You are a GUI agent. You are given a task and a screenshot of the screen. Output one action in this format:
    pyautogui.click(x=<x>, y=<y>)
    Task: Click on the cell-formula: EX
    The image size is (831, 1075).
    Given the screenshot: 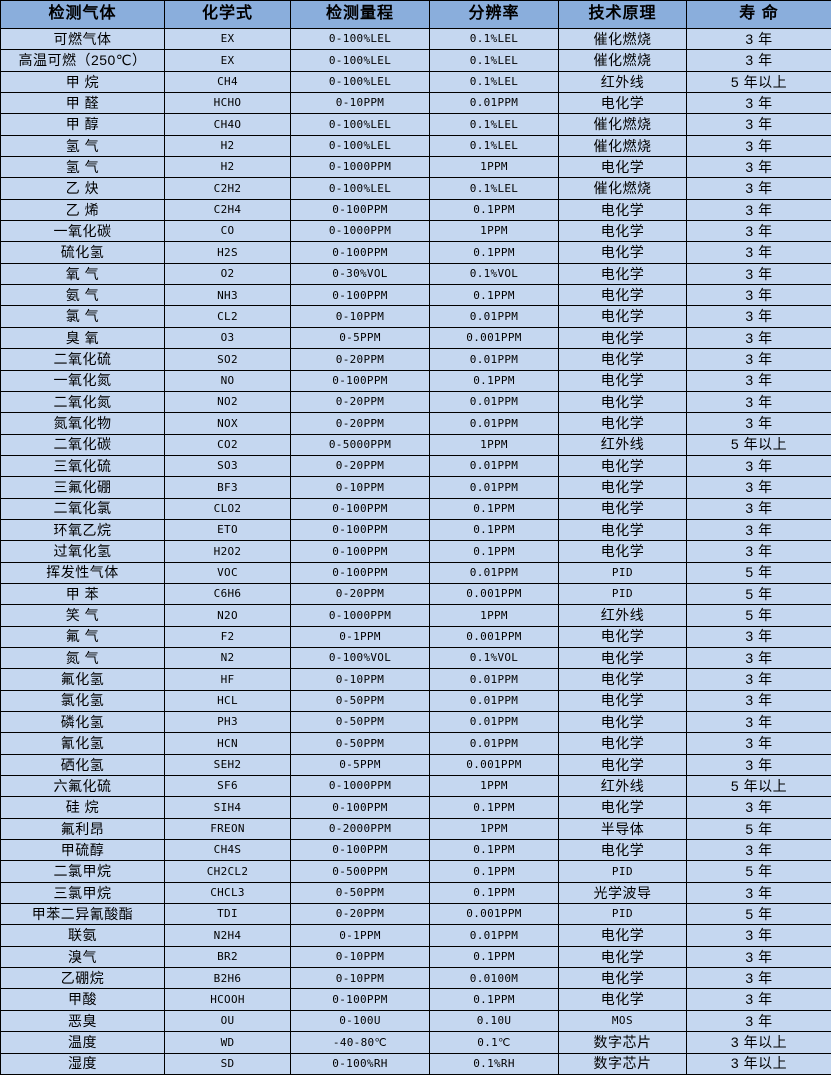 What is the action you would take?
    pyautogui.click(x=227, y=60)
    